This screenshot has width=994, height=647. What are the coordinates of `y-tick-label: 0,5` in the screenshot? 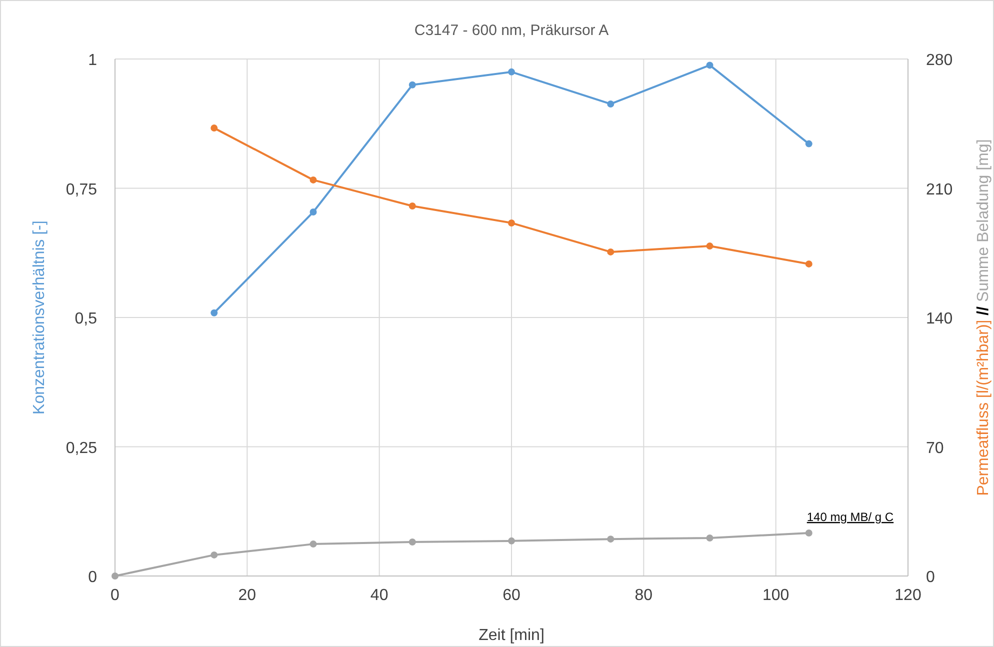 It's located at (86, 319).